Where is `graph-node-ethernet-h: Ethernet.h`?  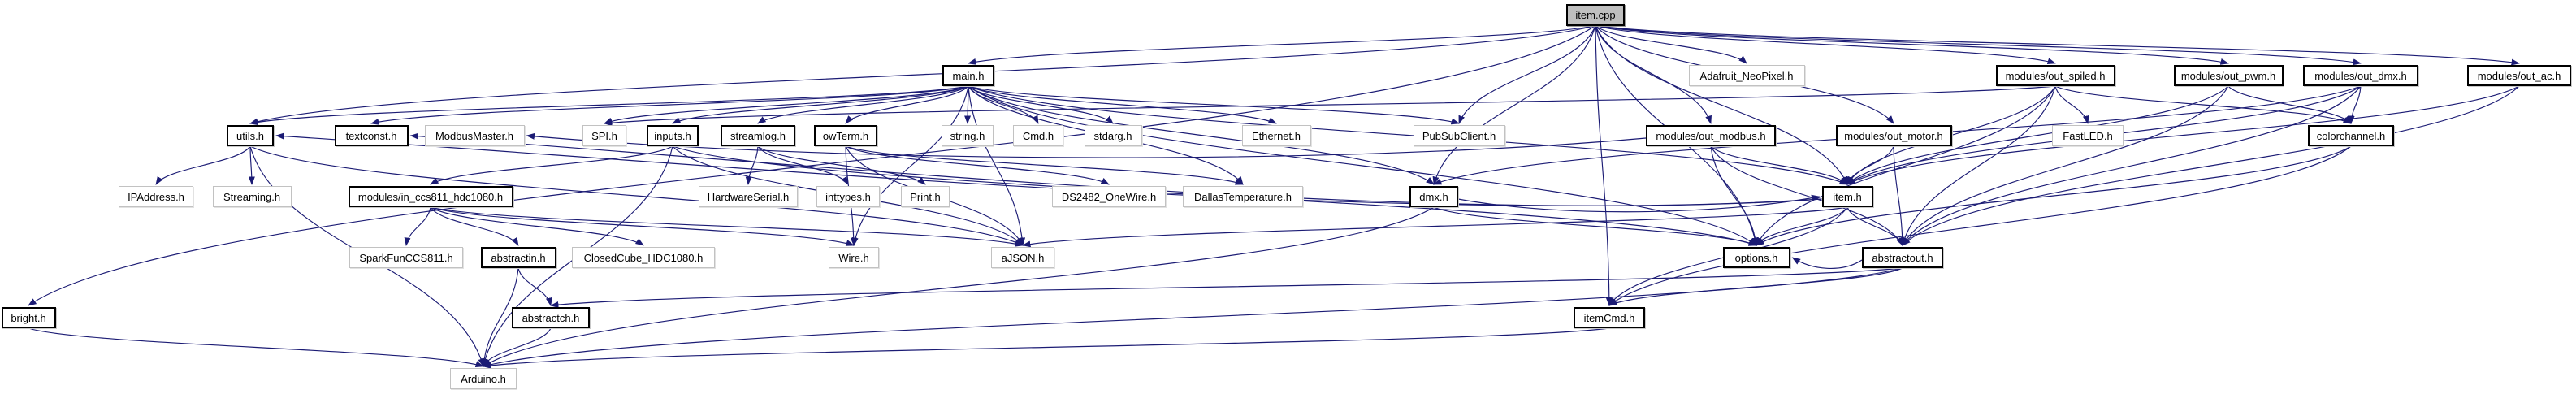 graph-node-ethernet-h: Ethernet.h is located at coordinates (1276, 135).